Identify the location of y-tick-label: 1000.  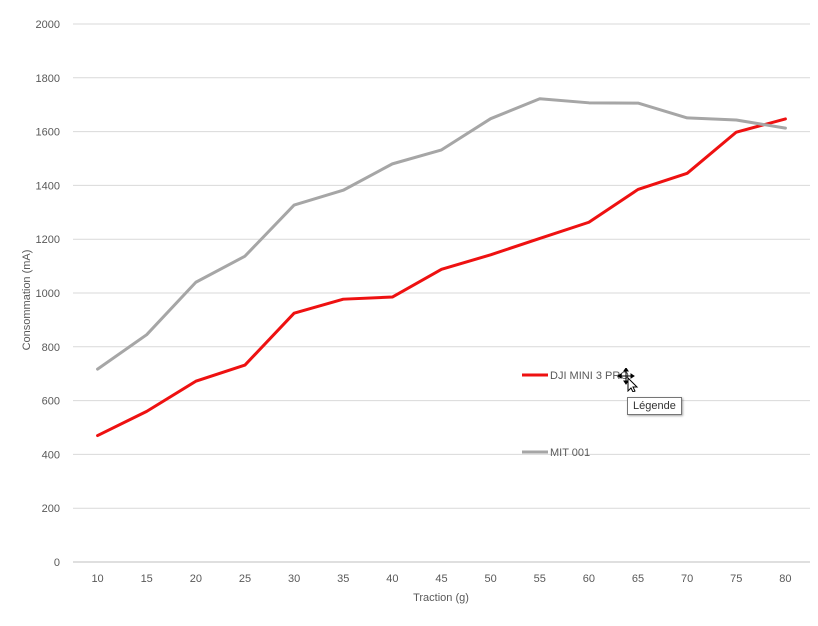
(48, 294).